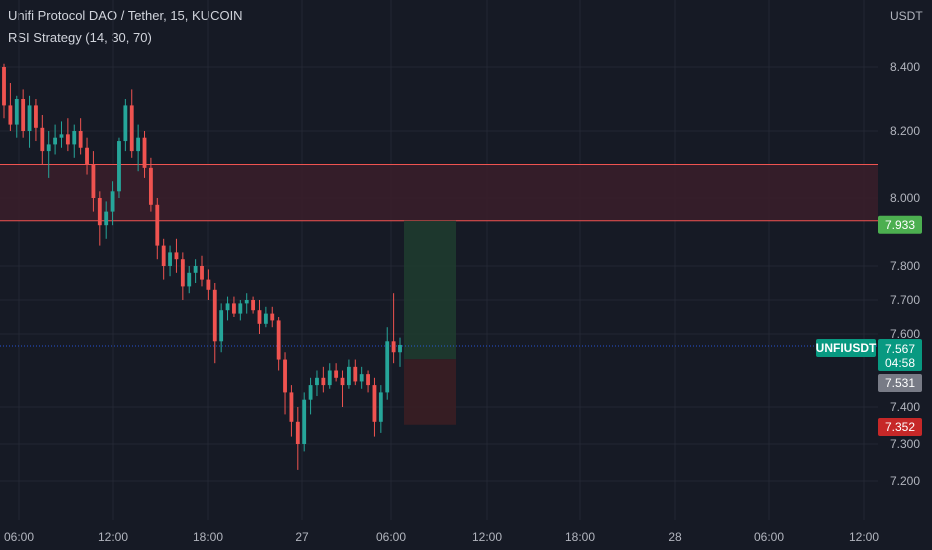 The height and width of the screenshot is (550, 932). What do you see at coordinates (905, 444) in the screenshot?
I see `y-tick-label: 7.300` at bounding box center [905, 444].